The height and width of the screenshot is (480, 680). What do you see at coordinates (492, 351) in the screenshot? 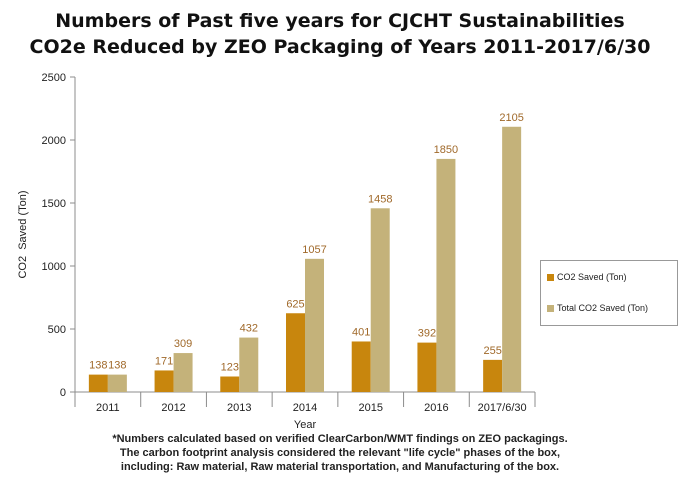
I see `data-label-co2-saved: 255` at bounding box center [492, 351].